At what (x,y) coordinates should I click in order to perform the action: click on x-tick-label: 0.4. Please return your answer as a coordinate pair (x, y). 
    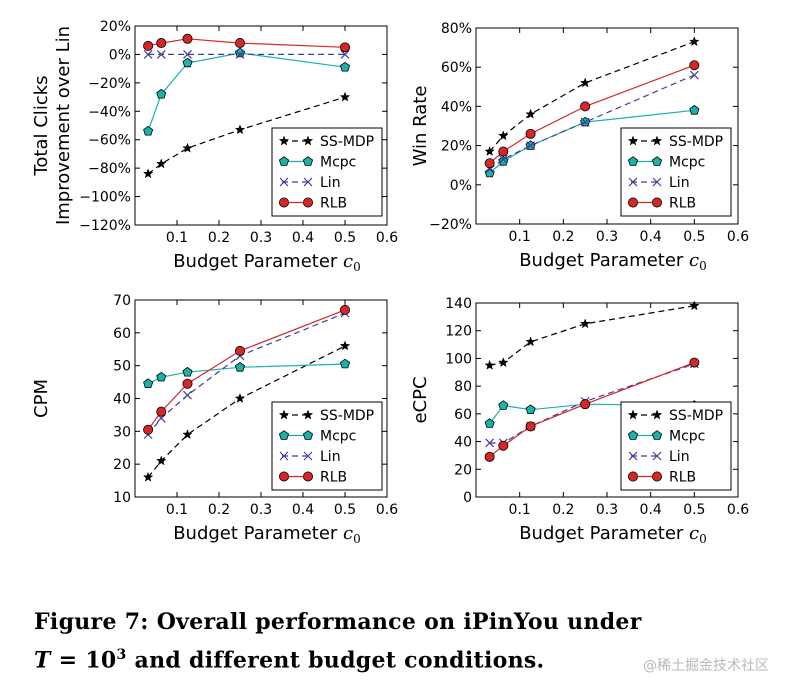
    Looking at the image, I should click on (303, 238).